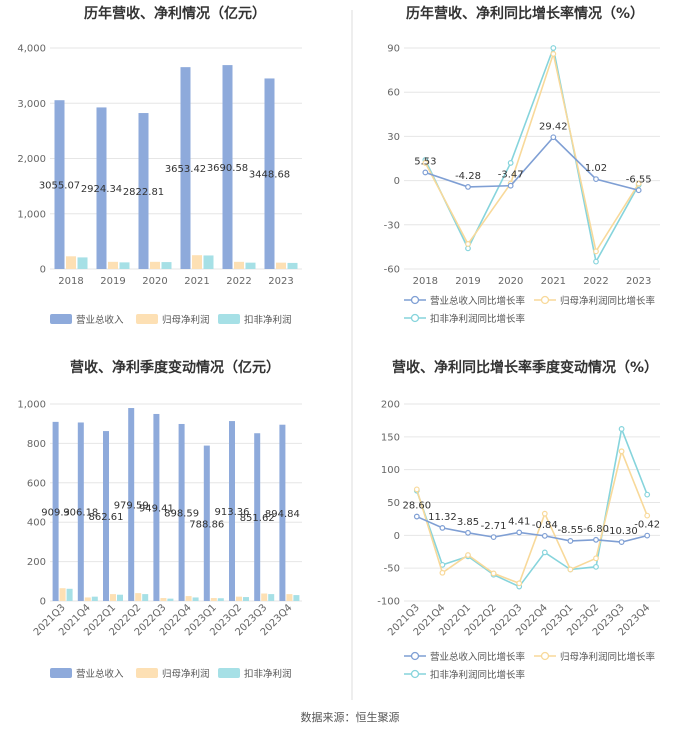  Describe the element at coordinates (596, 168) in the screenshot. I see `annual-line-data-label: 1.02` at that location.